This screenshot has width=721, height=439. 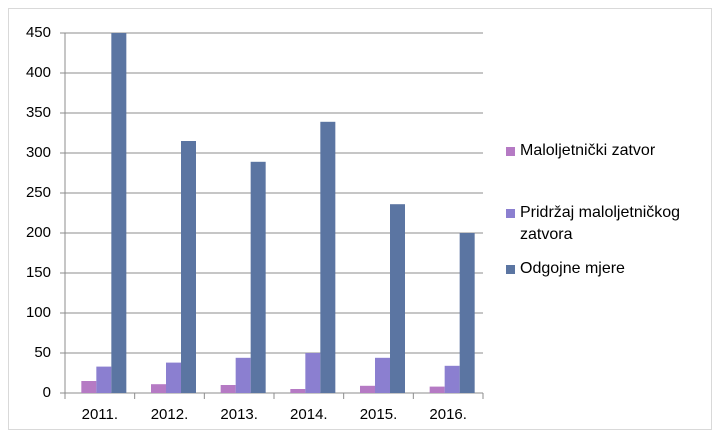 What do you see at coordinates (588, 150) in the screenshot?
I see `legend-label: Maloljetnički zatvor` at bounding box center [588, 150].